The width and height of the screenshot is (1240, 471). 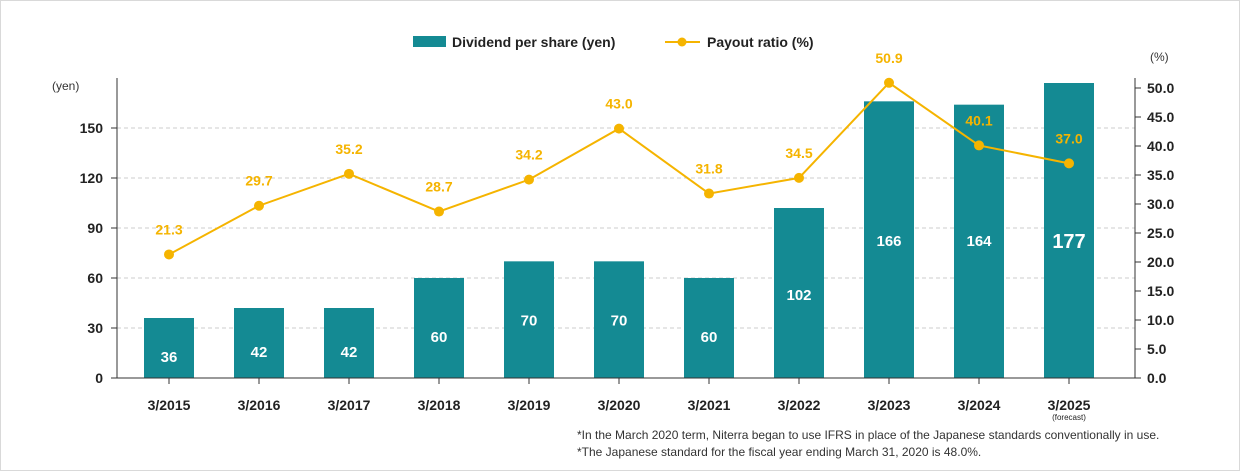 What do you see at coordinates (439, 405) in the screenshot?
I see `x-axis-label: 3/2018` at bounding box center [439, 405].